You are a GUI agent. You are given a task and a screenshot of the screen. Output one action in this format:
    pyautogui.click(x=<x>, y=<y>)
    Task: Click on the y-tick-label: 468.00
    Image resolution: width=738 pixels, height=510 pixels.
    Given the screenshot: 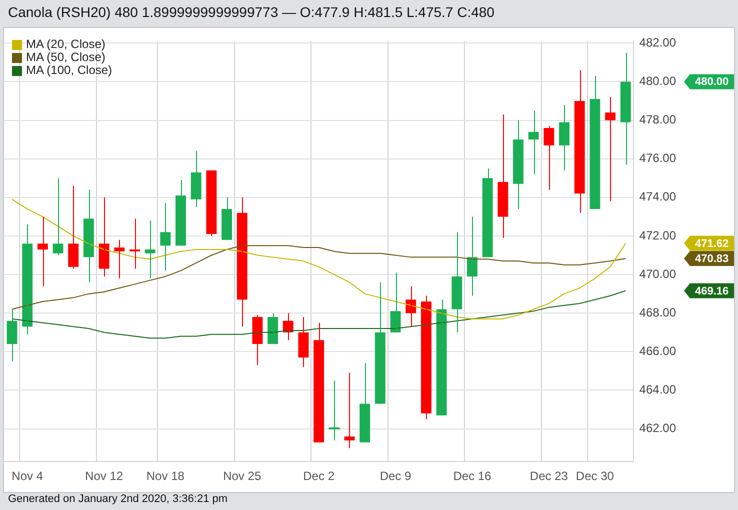 What is the action you would take?
    pyautogui.click(x=657, y=312)
    